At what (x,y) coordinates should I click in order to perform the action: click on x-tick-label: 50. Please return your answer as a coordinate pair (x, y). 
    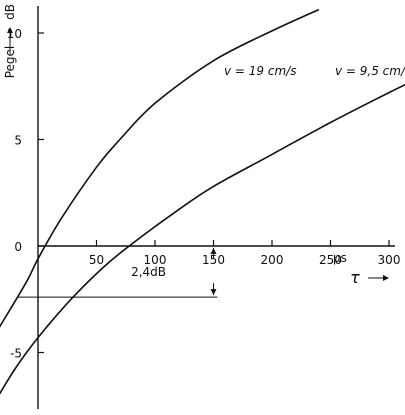
    Looking at the image, I should click on (96, 260).